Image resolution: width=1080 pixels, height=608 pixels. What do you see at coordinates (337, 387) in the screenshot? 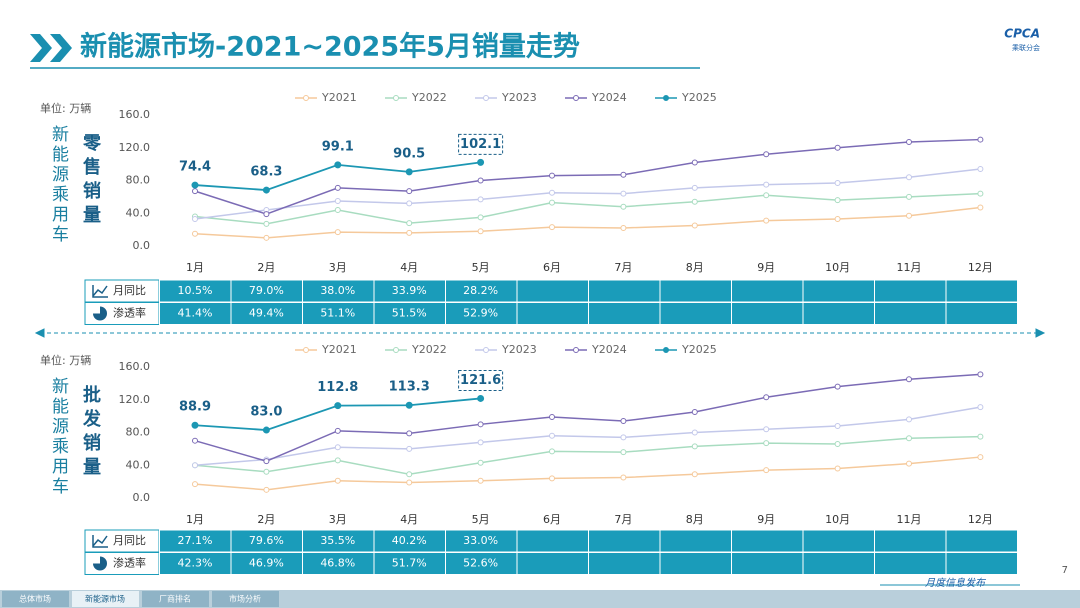
I see `data-label: 112.8` at bounding box center [337, 387].